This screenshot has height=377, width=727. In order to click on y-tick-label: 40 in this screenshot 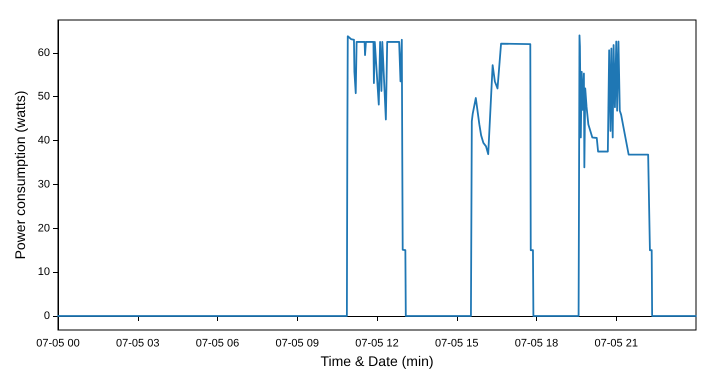, I will do `click(44, 140)`.